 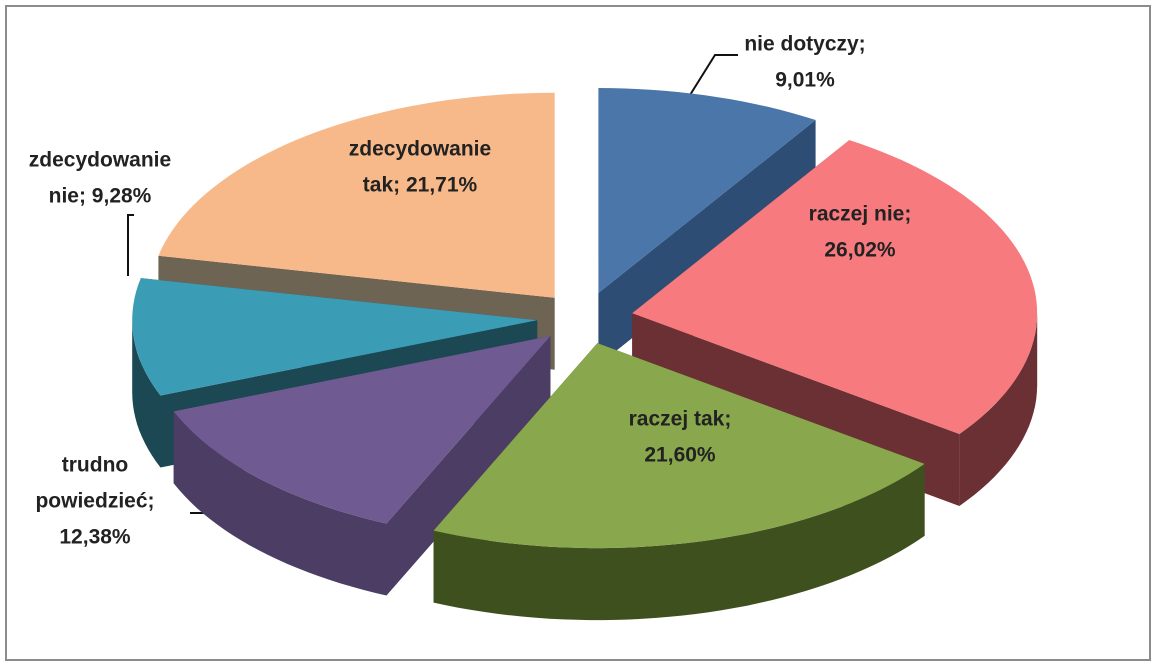 What do you see at coordinates (680, 455) in the screenshot?
I see `data-label: 21,60%` at bounding box center [680, 455].